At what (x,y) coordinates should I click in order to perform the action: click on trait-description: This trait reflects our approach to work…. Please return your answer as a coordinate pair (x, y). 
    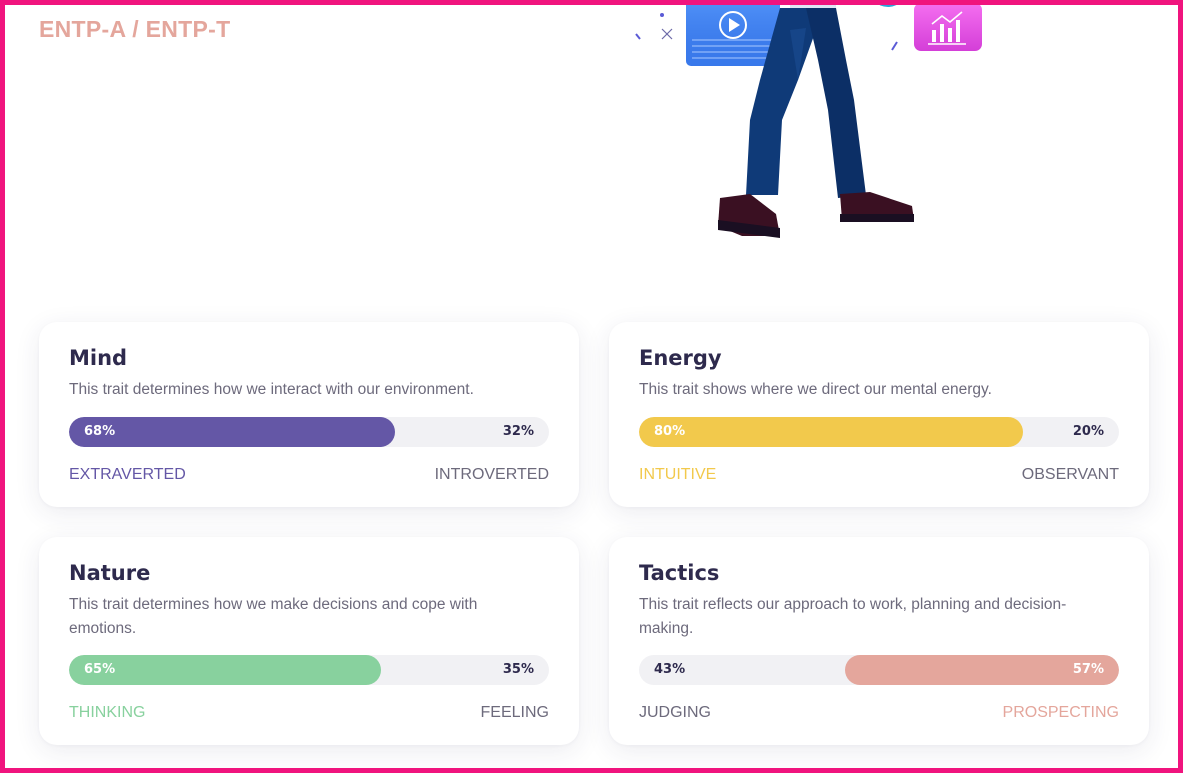
    Looking at the image, I should click on (853, 616).